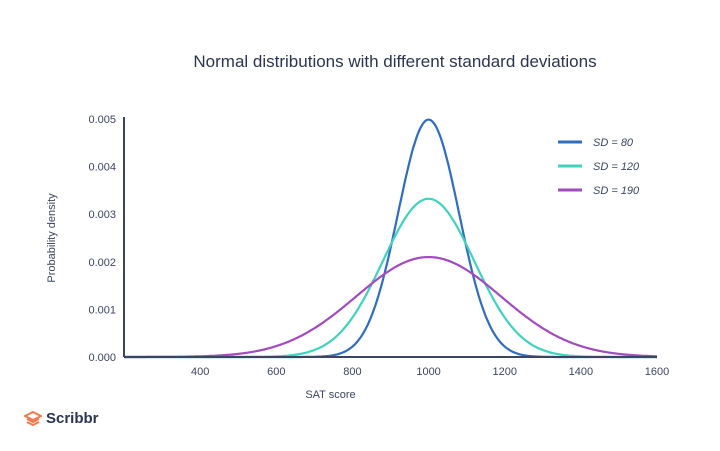 This screenshot has height=451, width=720. What do you see at coordinates (102, 168) in the screenshot?
I see `y-tick-label: 0.004` at bounding box center [102, 168].